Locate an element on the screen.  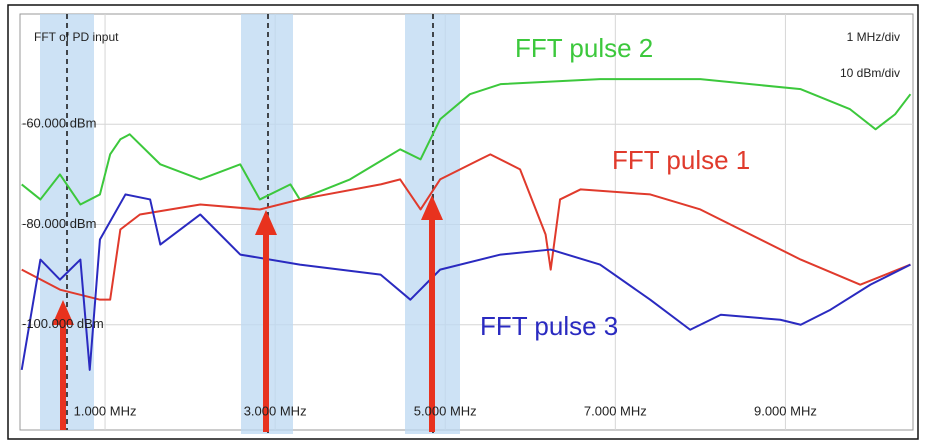
series-label: FFT pulse 1 is located at coordinates (681, 160).